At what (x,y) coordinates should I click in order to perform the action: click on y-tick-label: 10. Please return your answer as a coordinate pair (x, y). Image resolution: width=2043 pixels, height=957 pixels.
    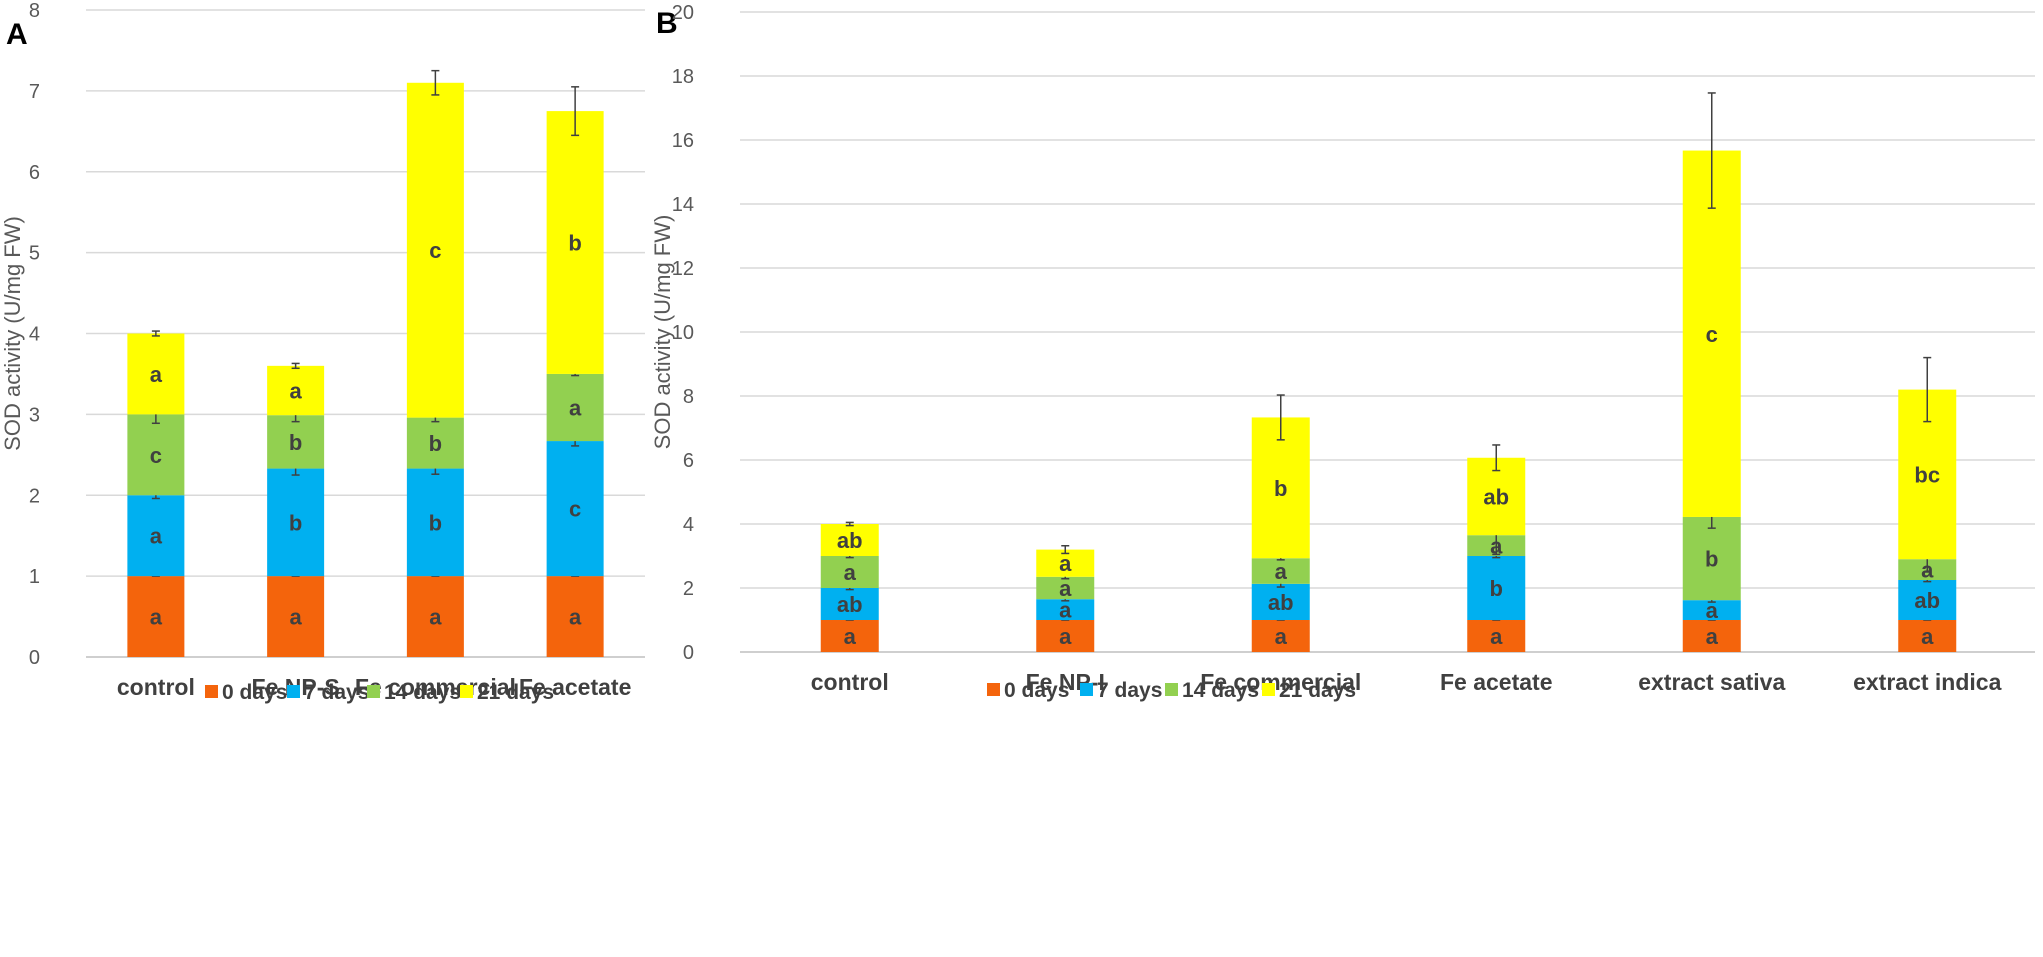
    Looking at the image, I should click on (683, 333).